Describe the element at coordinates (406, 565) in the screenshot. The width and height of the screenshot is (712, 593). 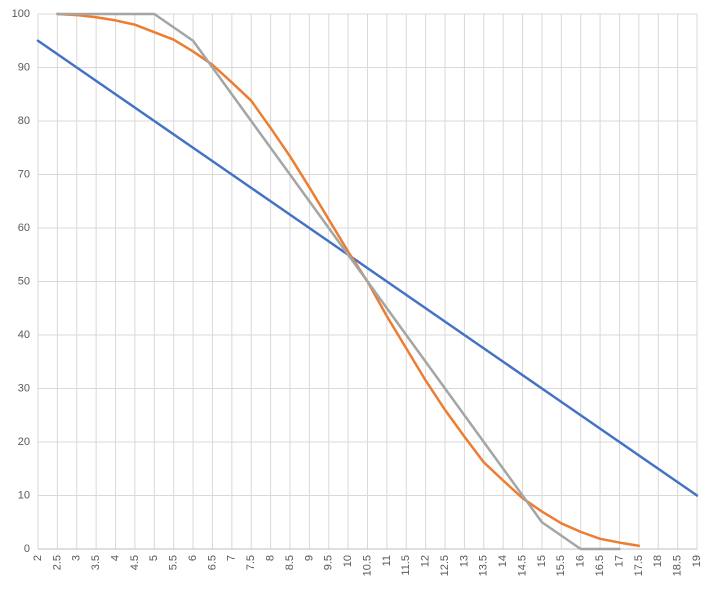
I see `x-tick-label: 11.5` at that location.